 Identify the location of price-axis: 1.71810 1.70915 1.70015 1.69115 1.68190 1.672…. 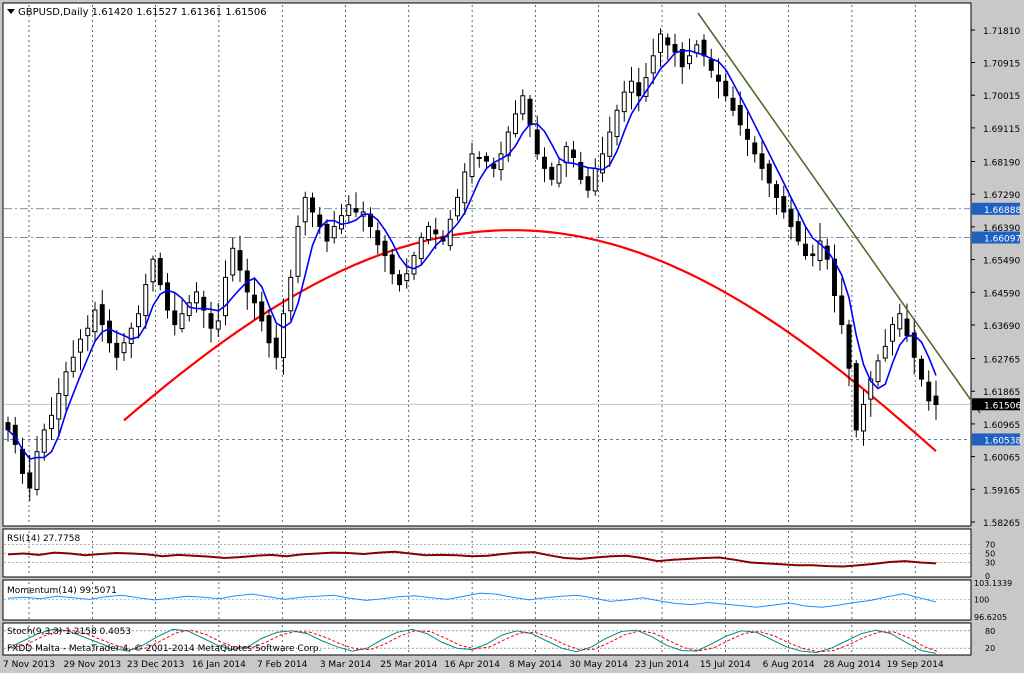
(995, 278).